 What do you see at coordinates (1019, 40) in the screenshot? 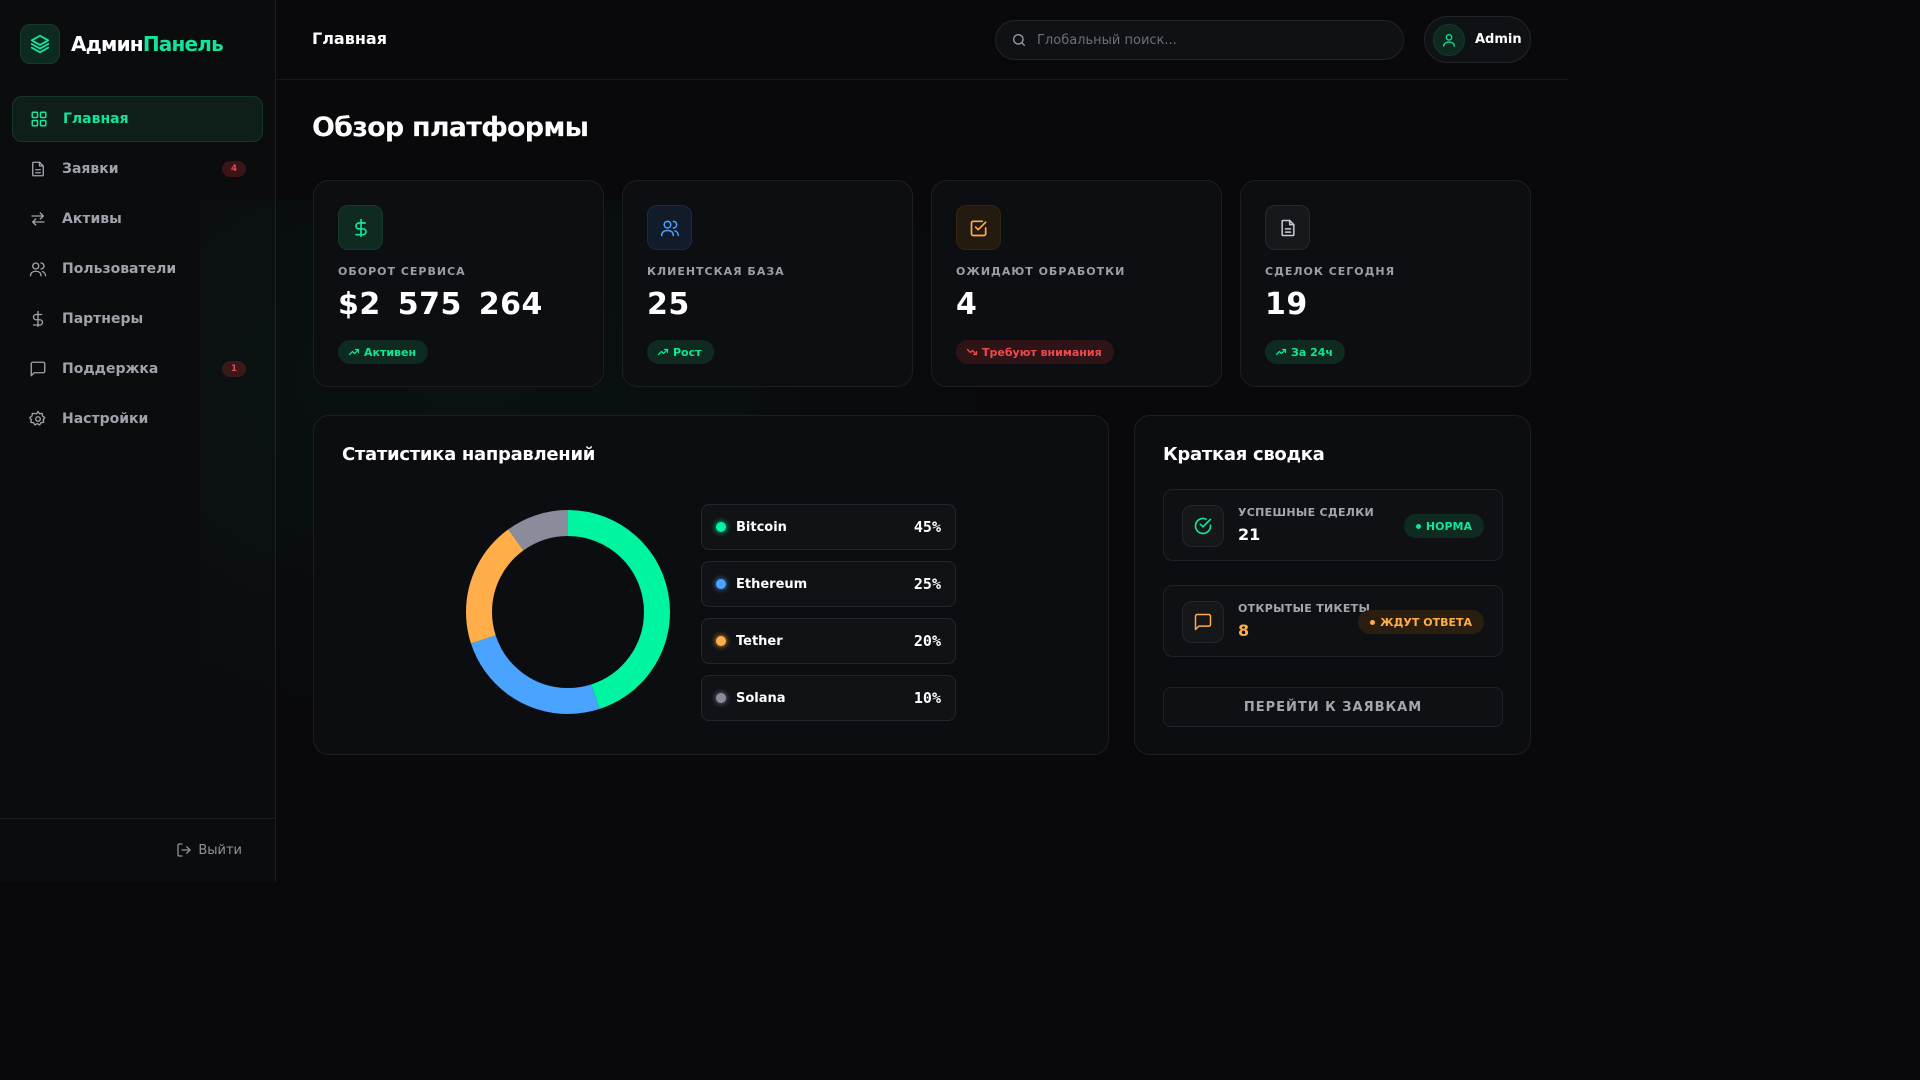
I see `search-icon` at bounding box center [1019, 40].